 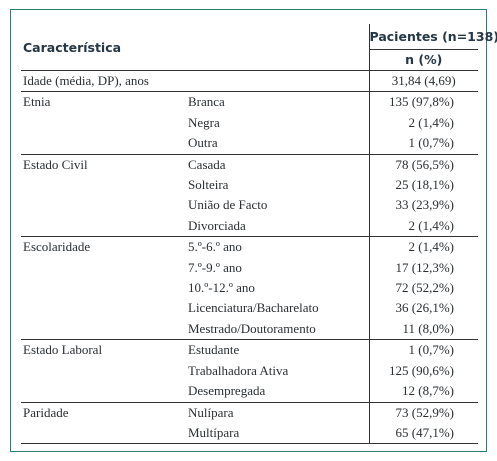 I want to click on table-row: Estado Civil Casada 78 (56,5%), so click(x=250, y=164).